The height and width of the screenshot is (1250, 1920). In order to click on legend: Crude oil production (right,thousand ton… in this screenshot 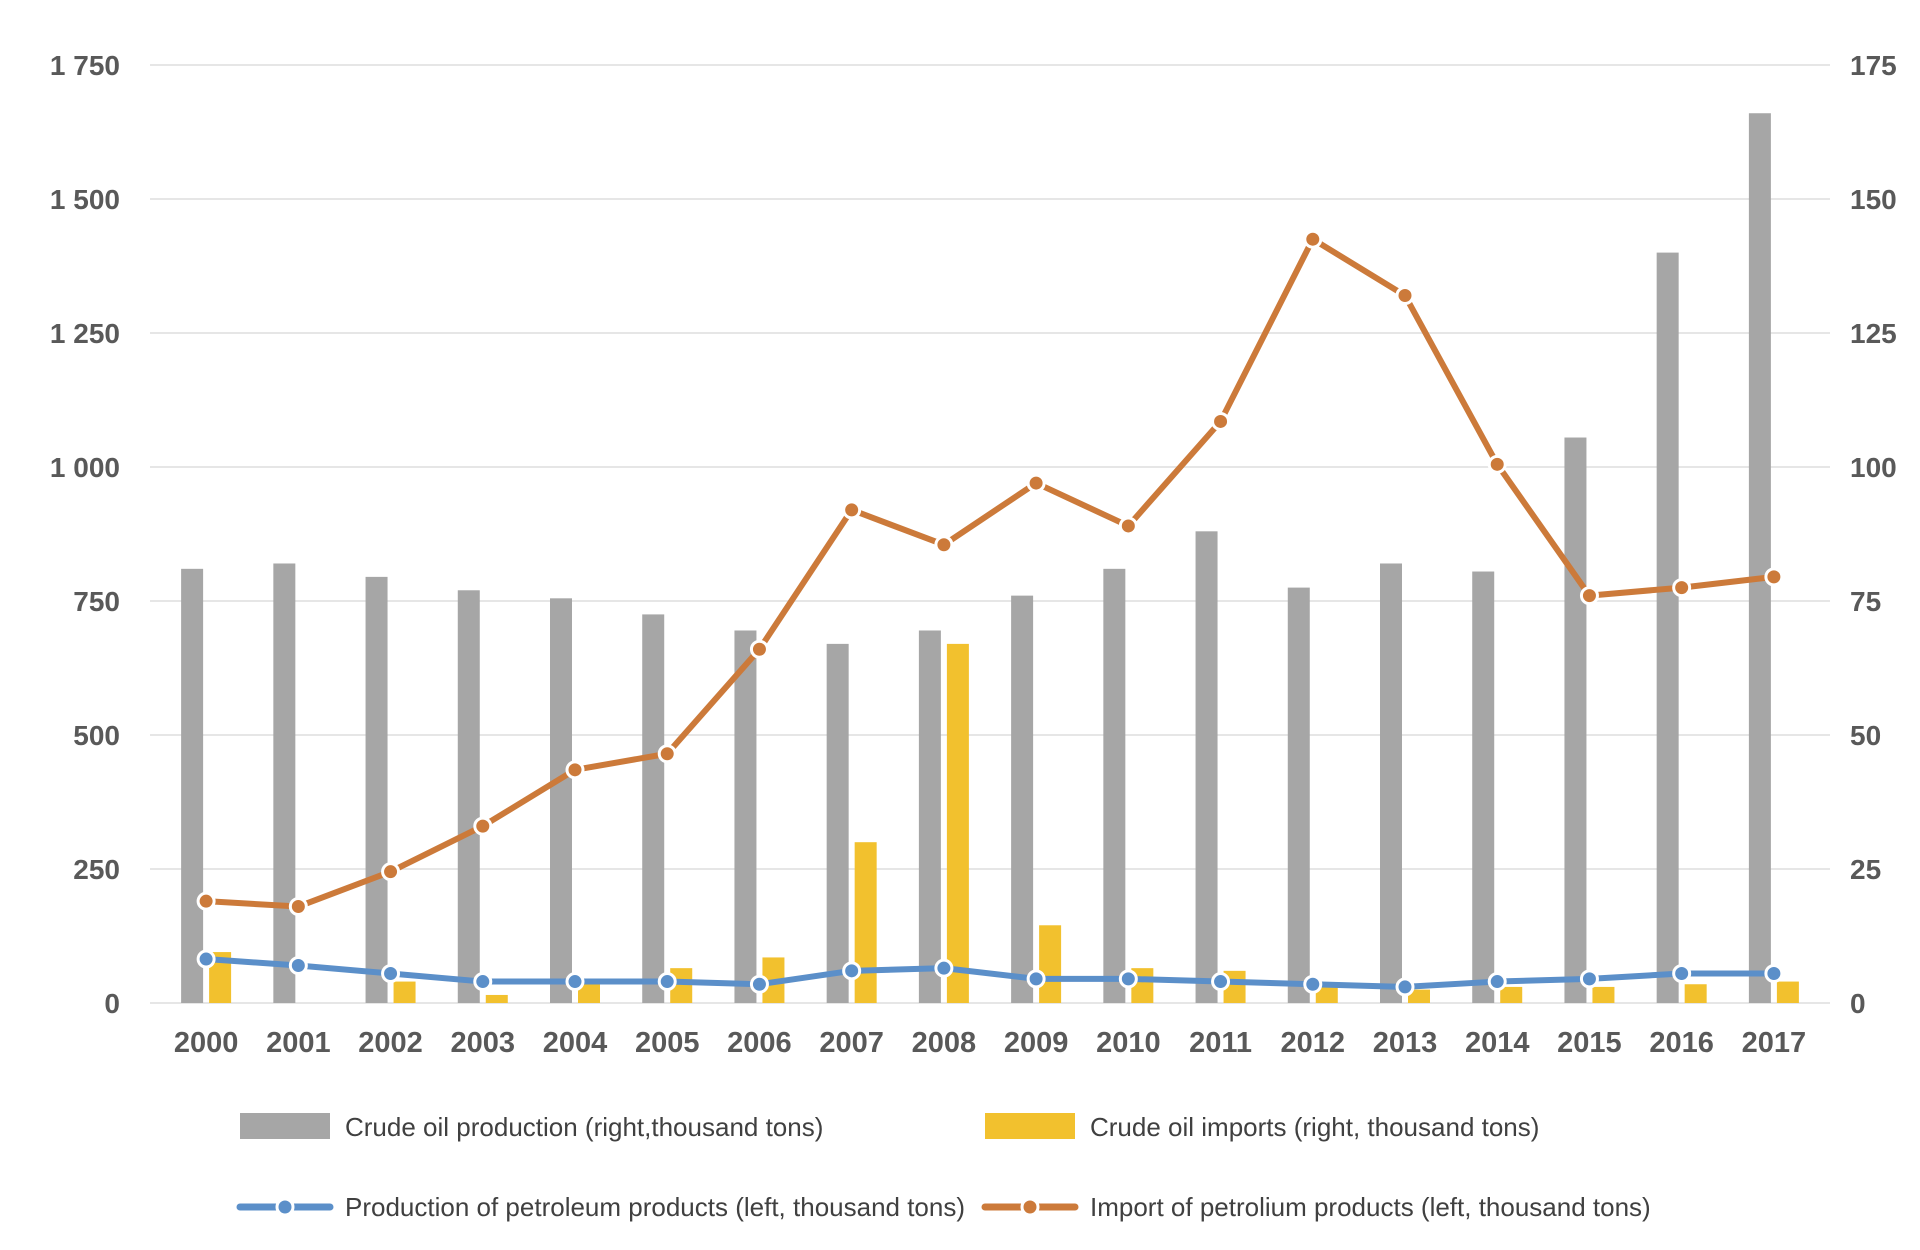, I will do `click(943, 1167)`.